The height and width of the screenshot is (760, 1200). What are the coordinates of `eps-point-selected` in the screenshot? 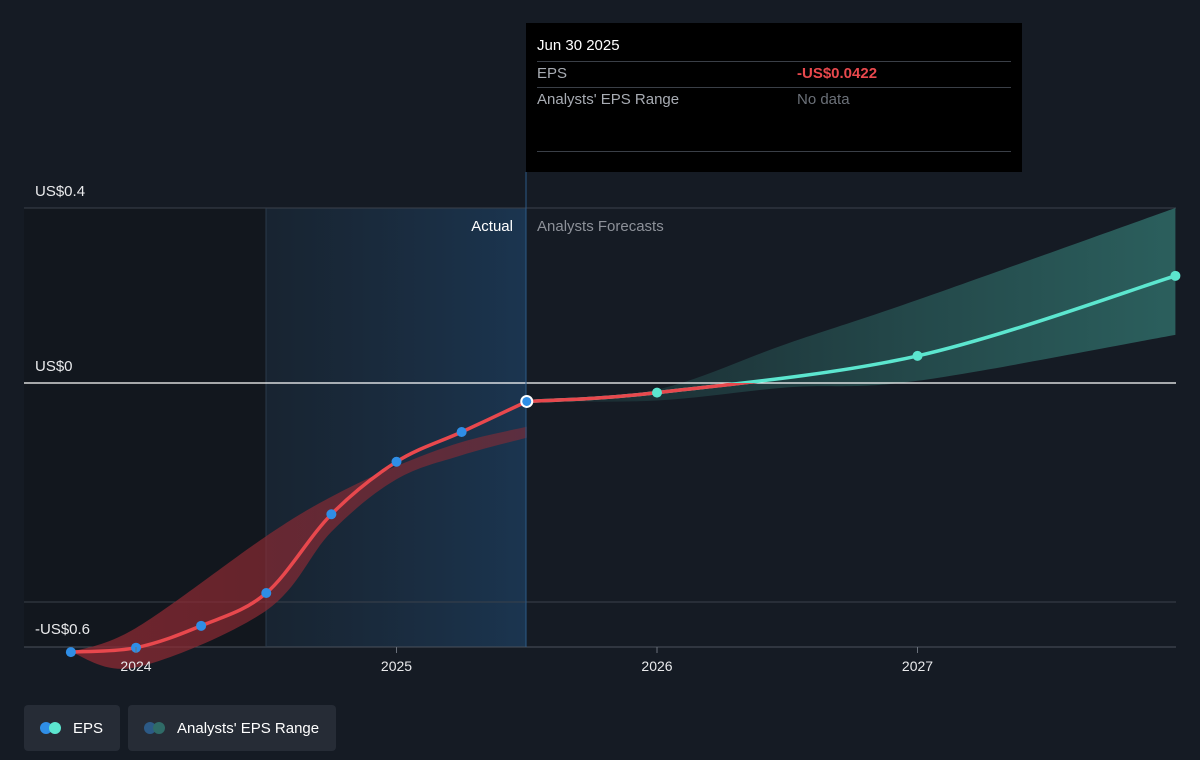 It's located at (527, 401).